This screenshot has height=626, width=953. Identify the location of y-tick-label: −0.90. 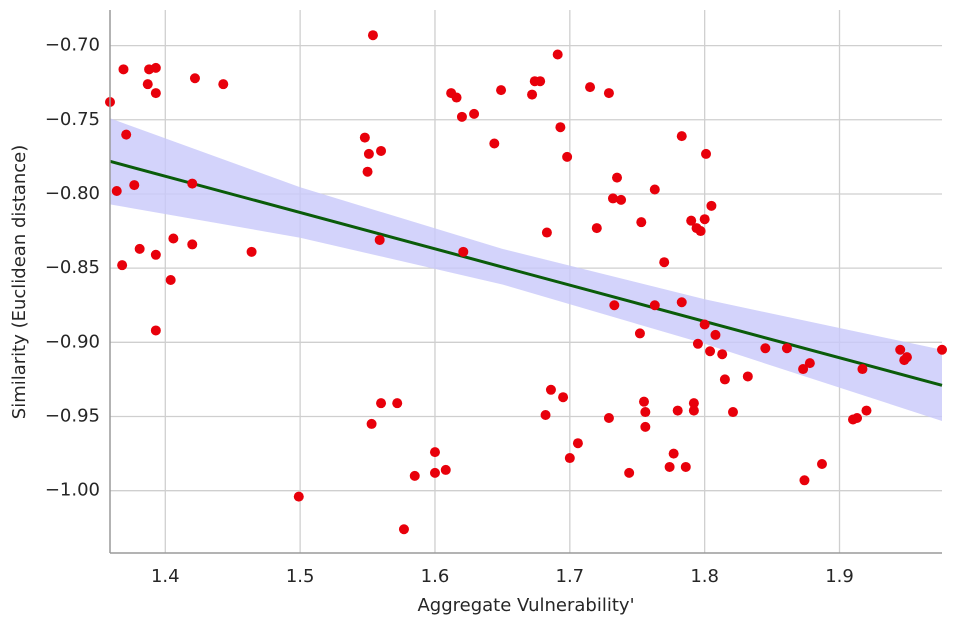
(72, 341).